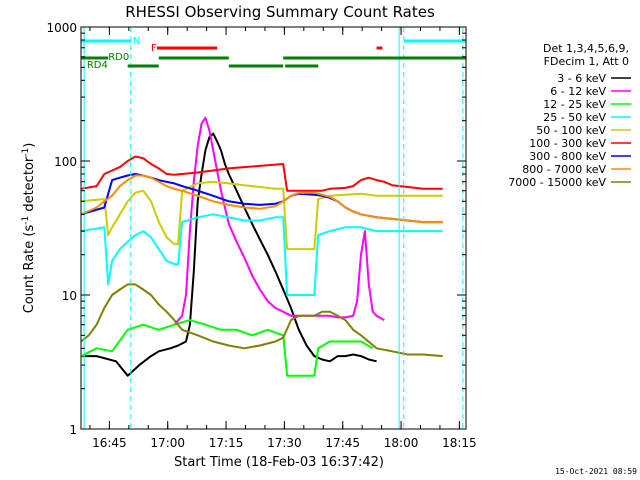  What do you see at coordinates (342, 443) in the screenshot?
I see `x-tick-label-5: 17:45` at bounding box center [342, 443].